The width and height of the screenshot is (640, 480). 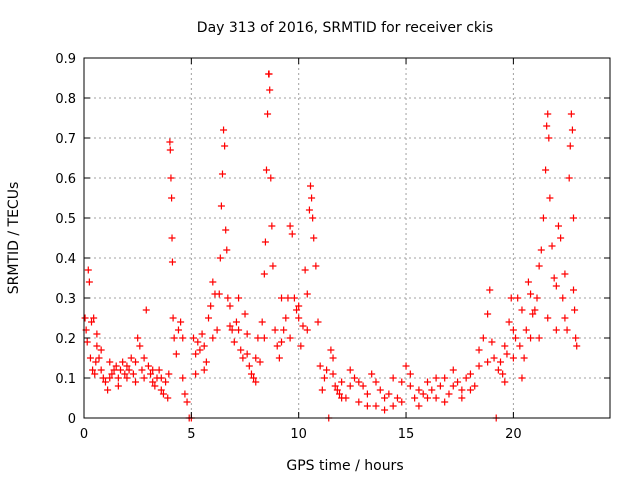 I want to click on y-tick-label: 0.3, so click(x=65, y=299).